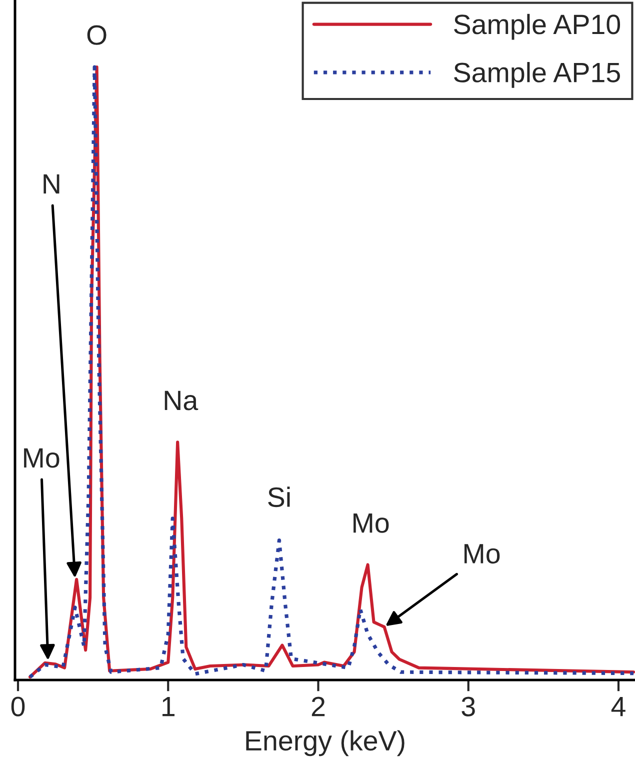 This screenshot has height=778, width=635. Describe the element at coordinates (181, 400) in the screenshot. I see `annotation: Na` at that location.